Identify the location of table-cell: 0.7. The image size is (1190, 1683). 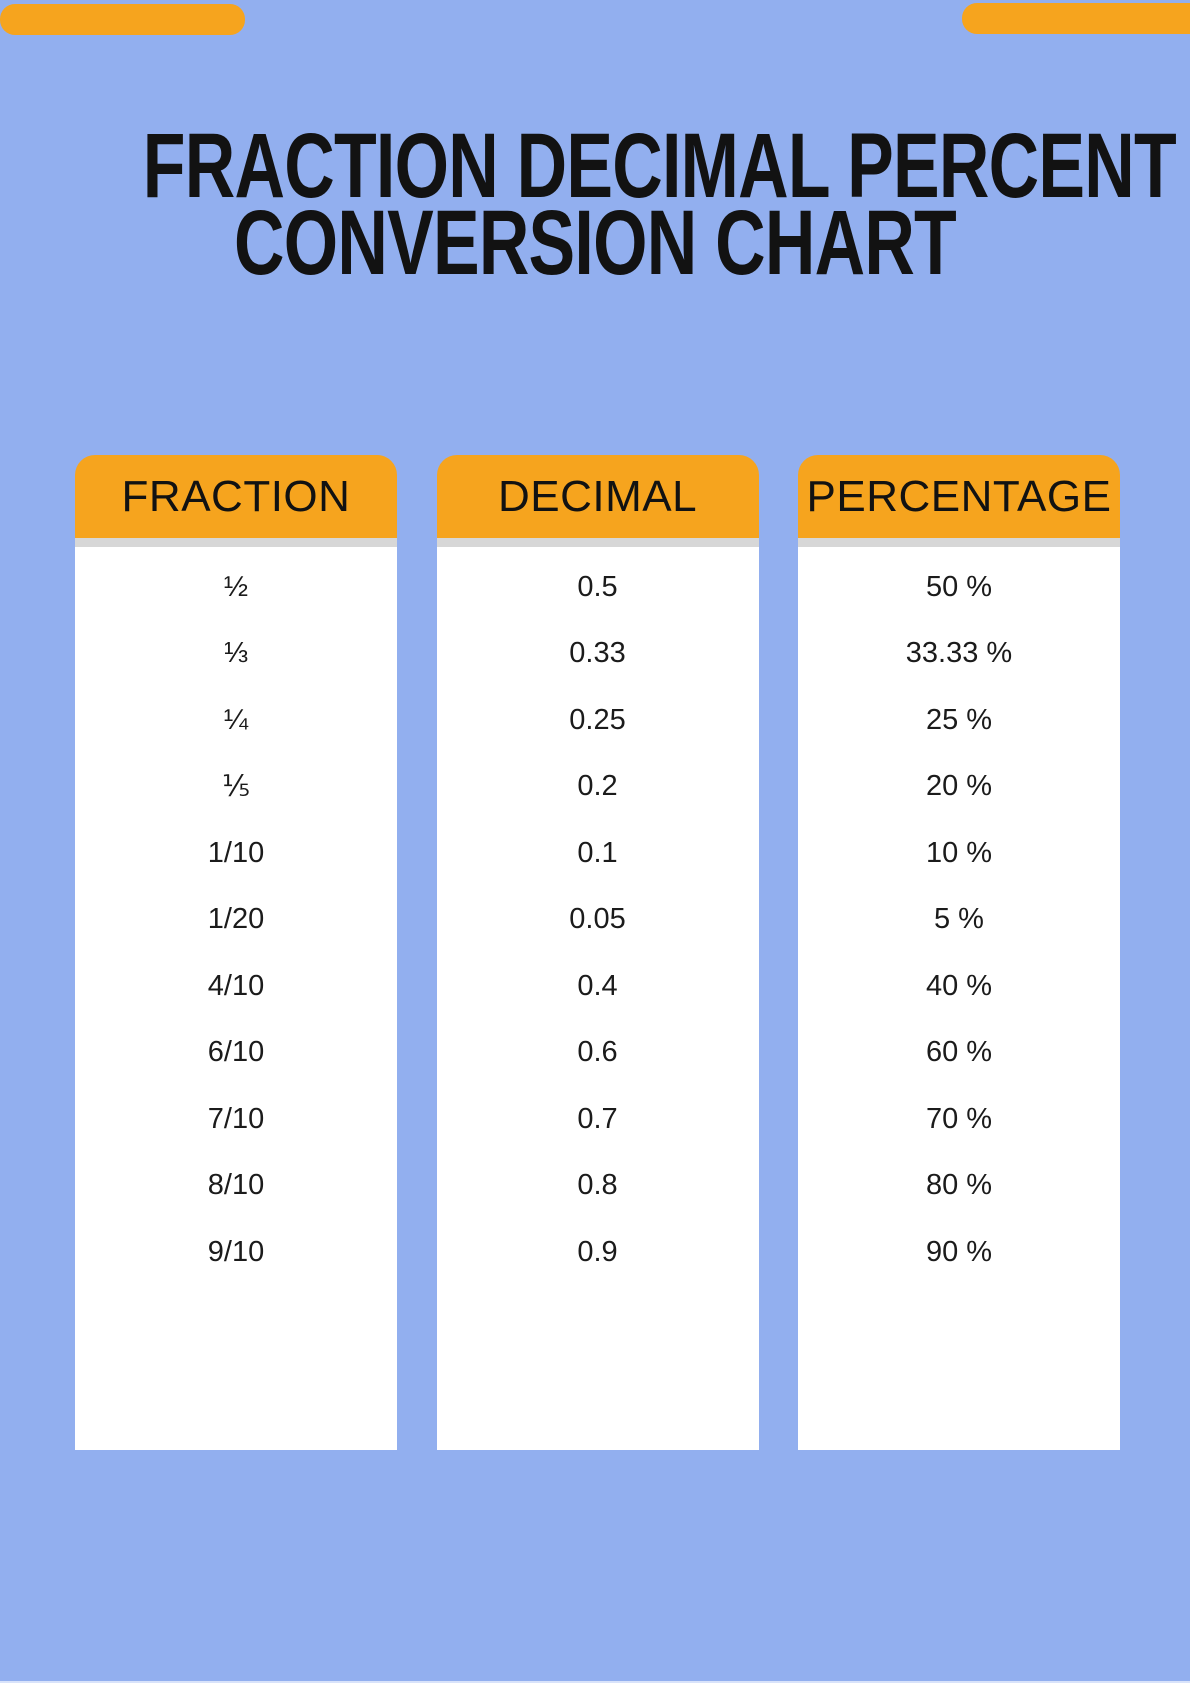
(597, 1118).